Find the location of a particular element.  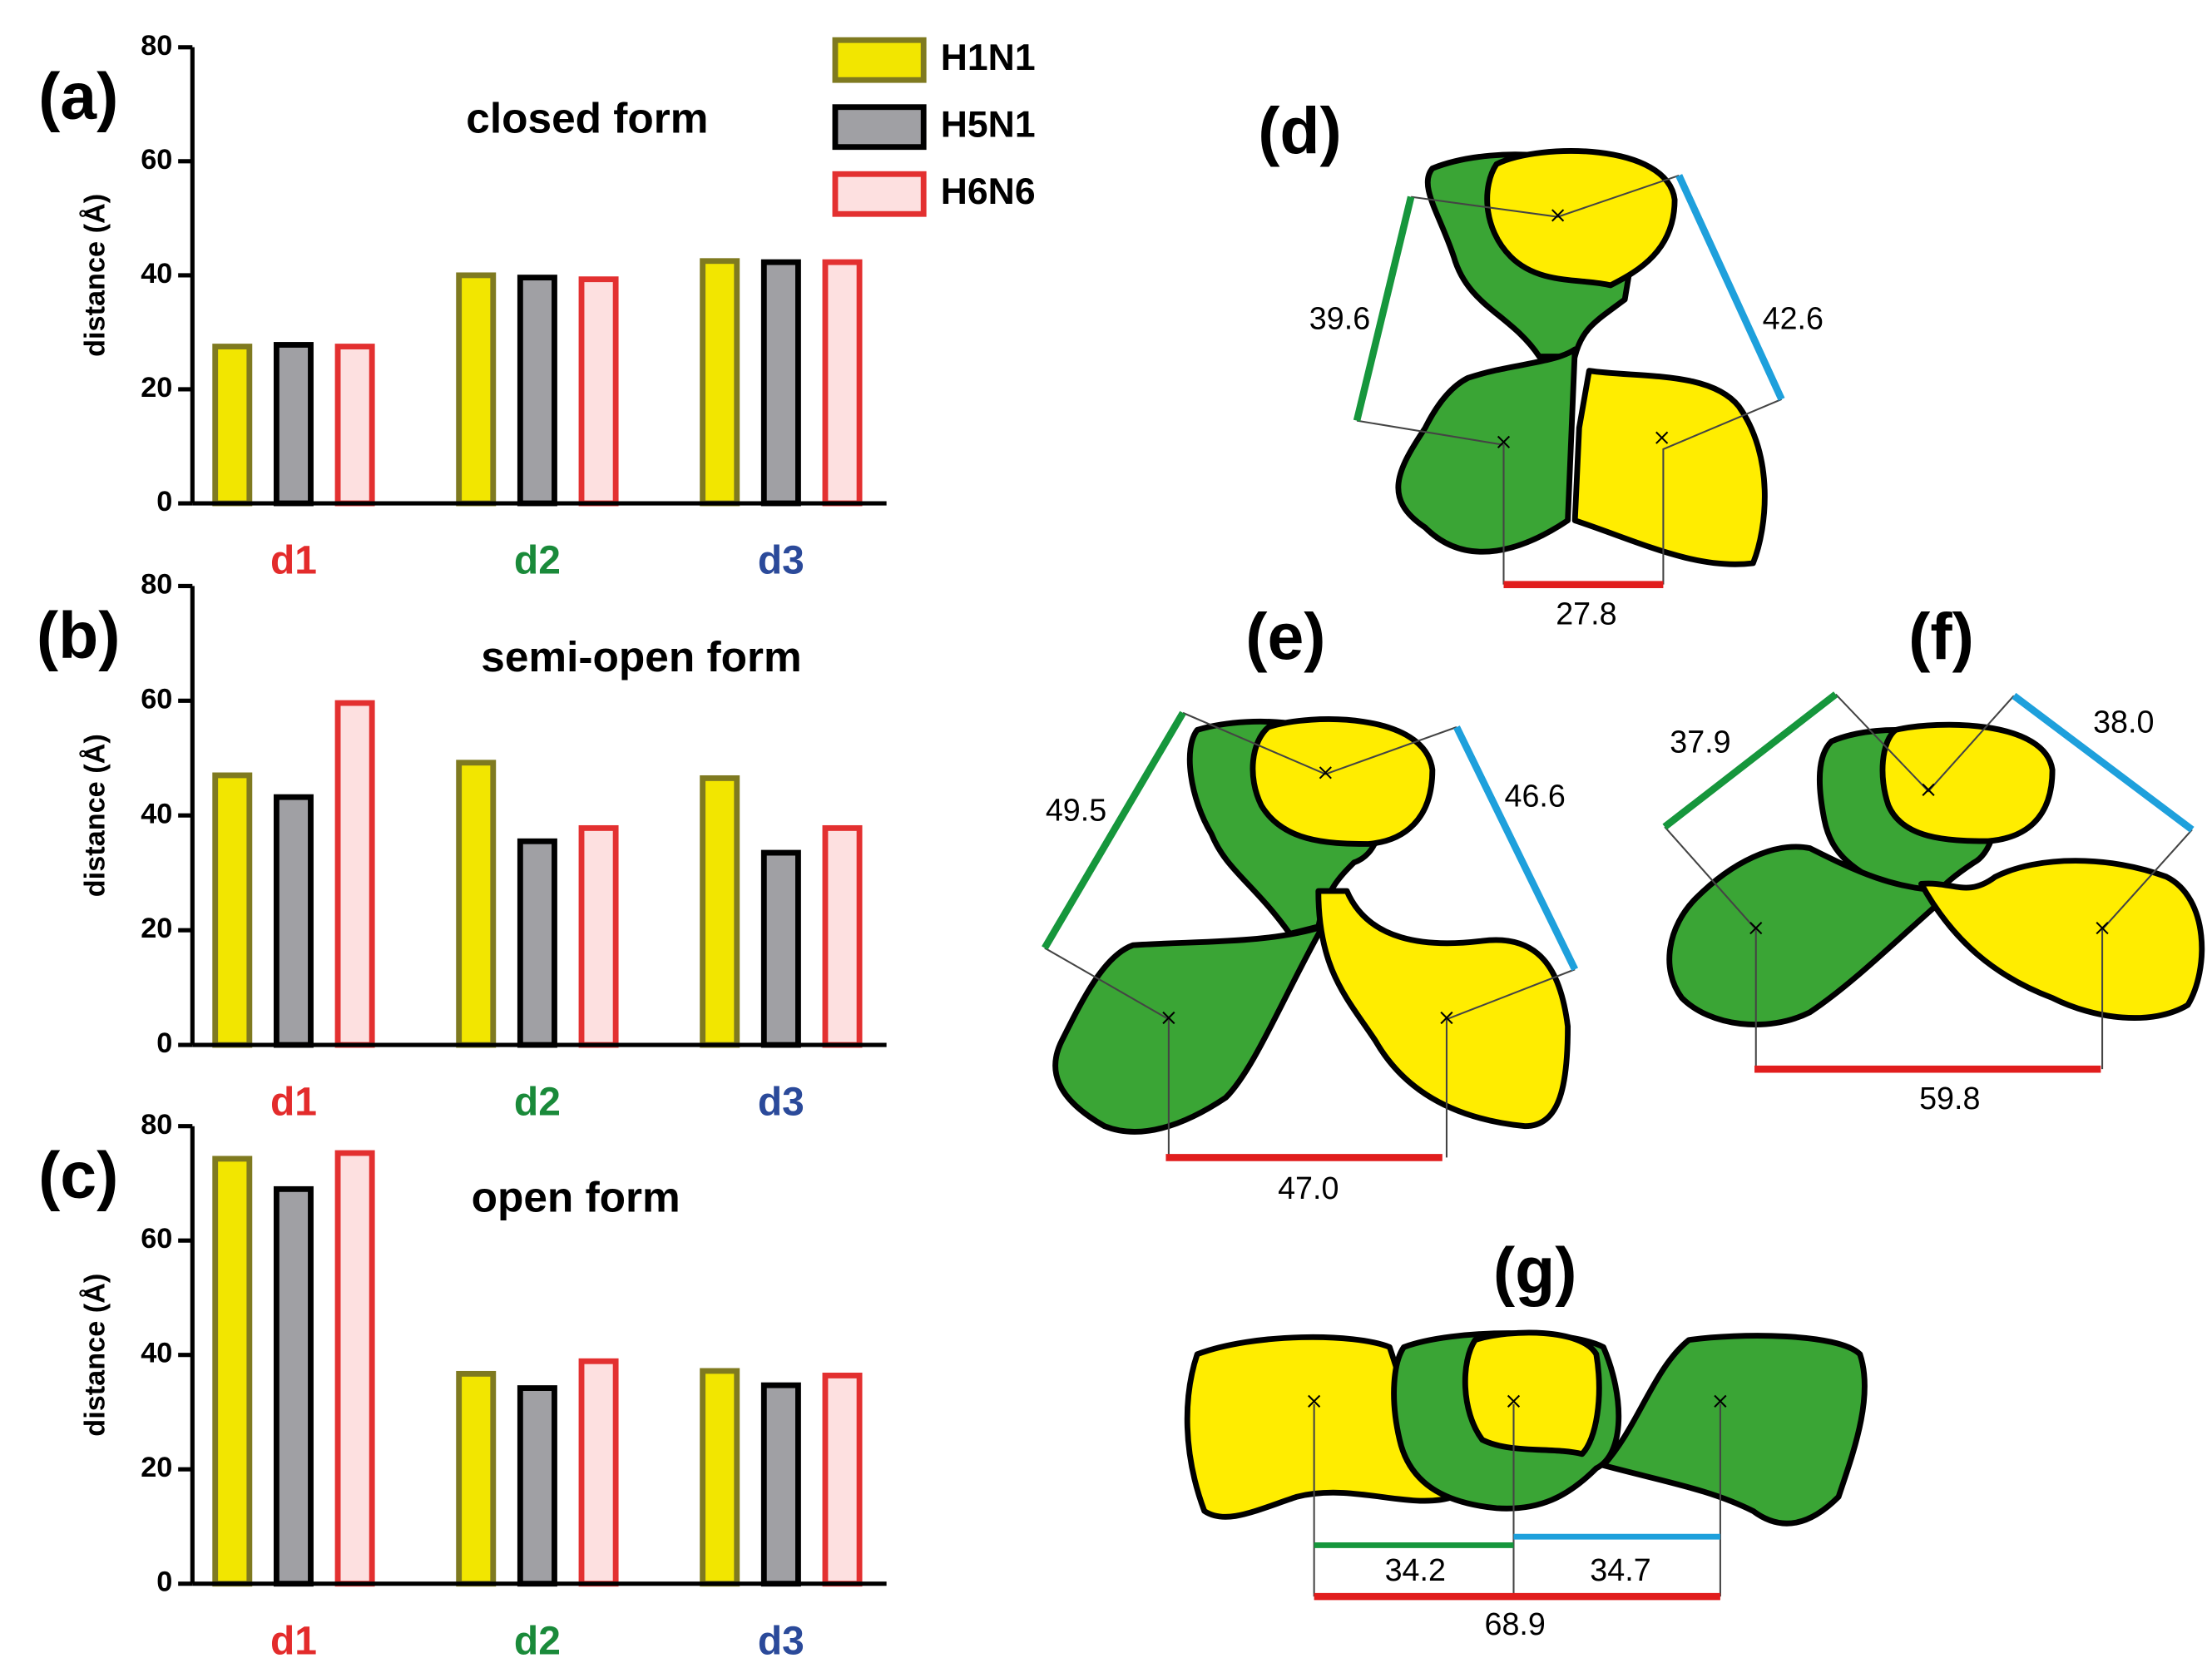

distance-label: 46.6 is located at coordinates (1535, 796).